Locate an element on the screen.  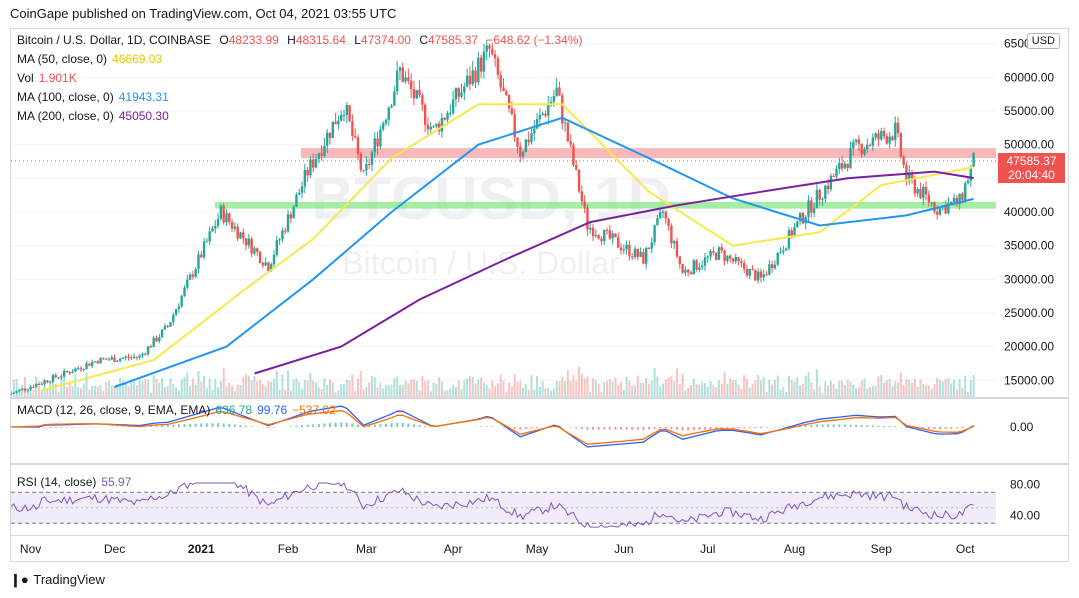
macd-chart-svg: 0.00 is located at coordinates (539, 431).